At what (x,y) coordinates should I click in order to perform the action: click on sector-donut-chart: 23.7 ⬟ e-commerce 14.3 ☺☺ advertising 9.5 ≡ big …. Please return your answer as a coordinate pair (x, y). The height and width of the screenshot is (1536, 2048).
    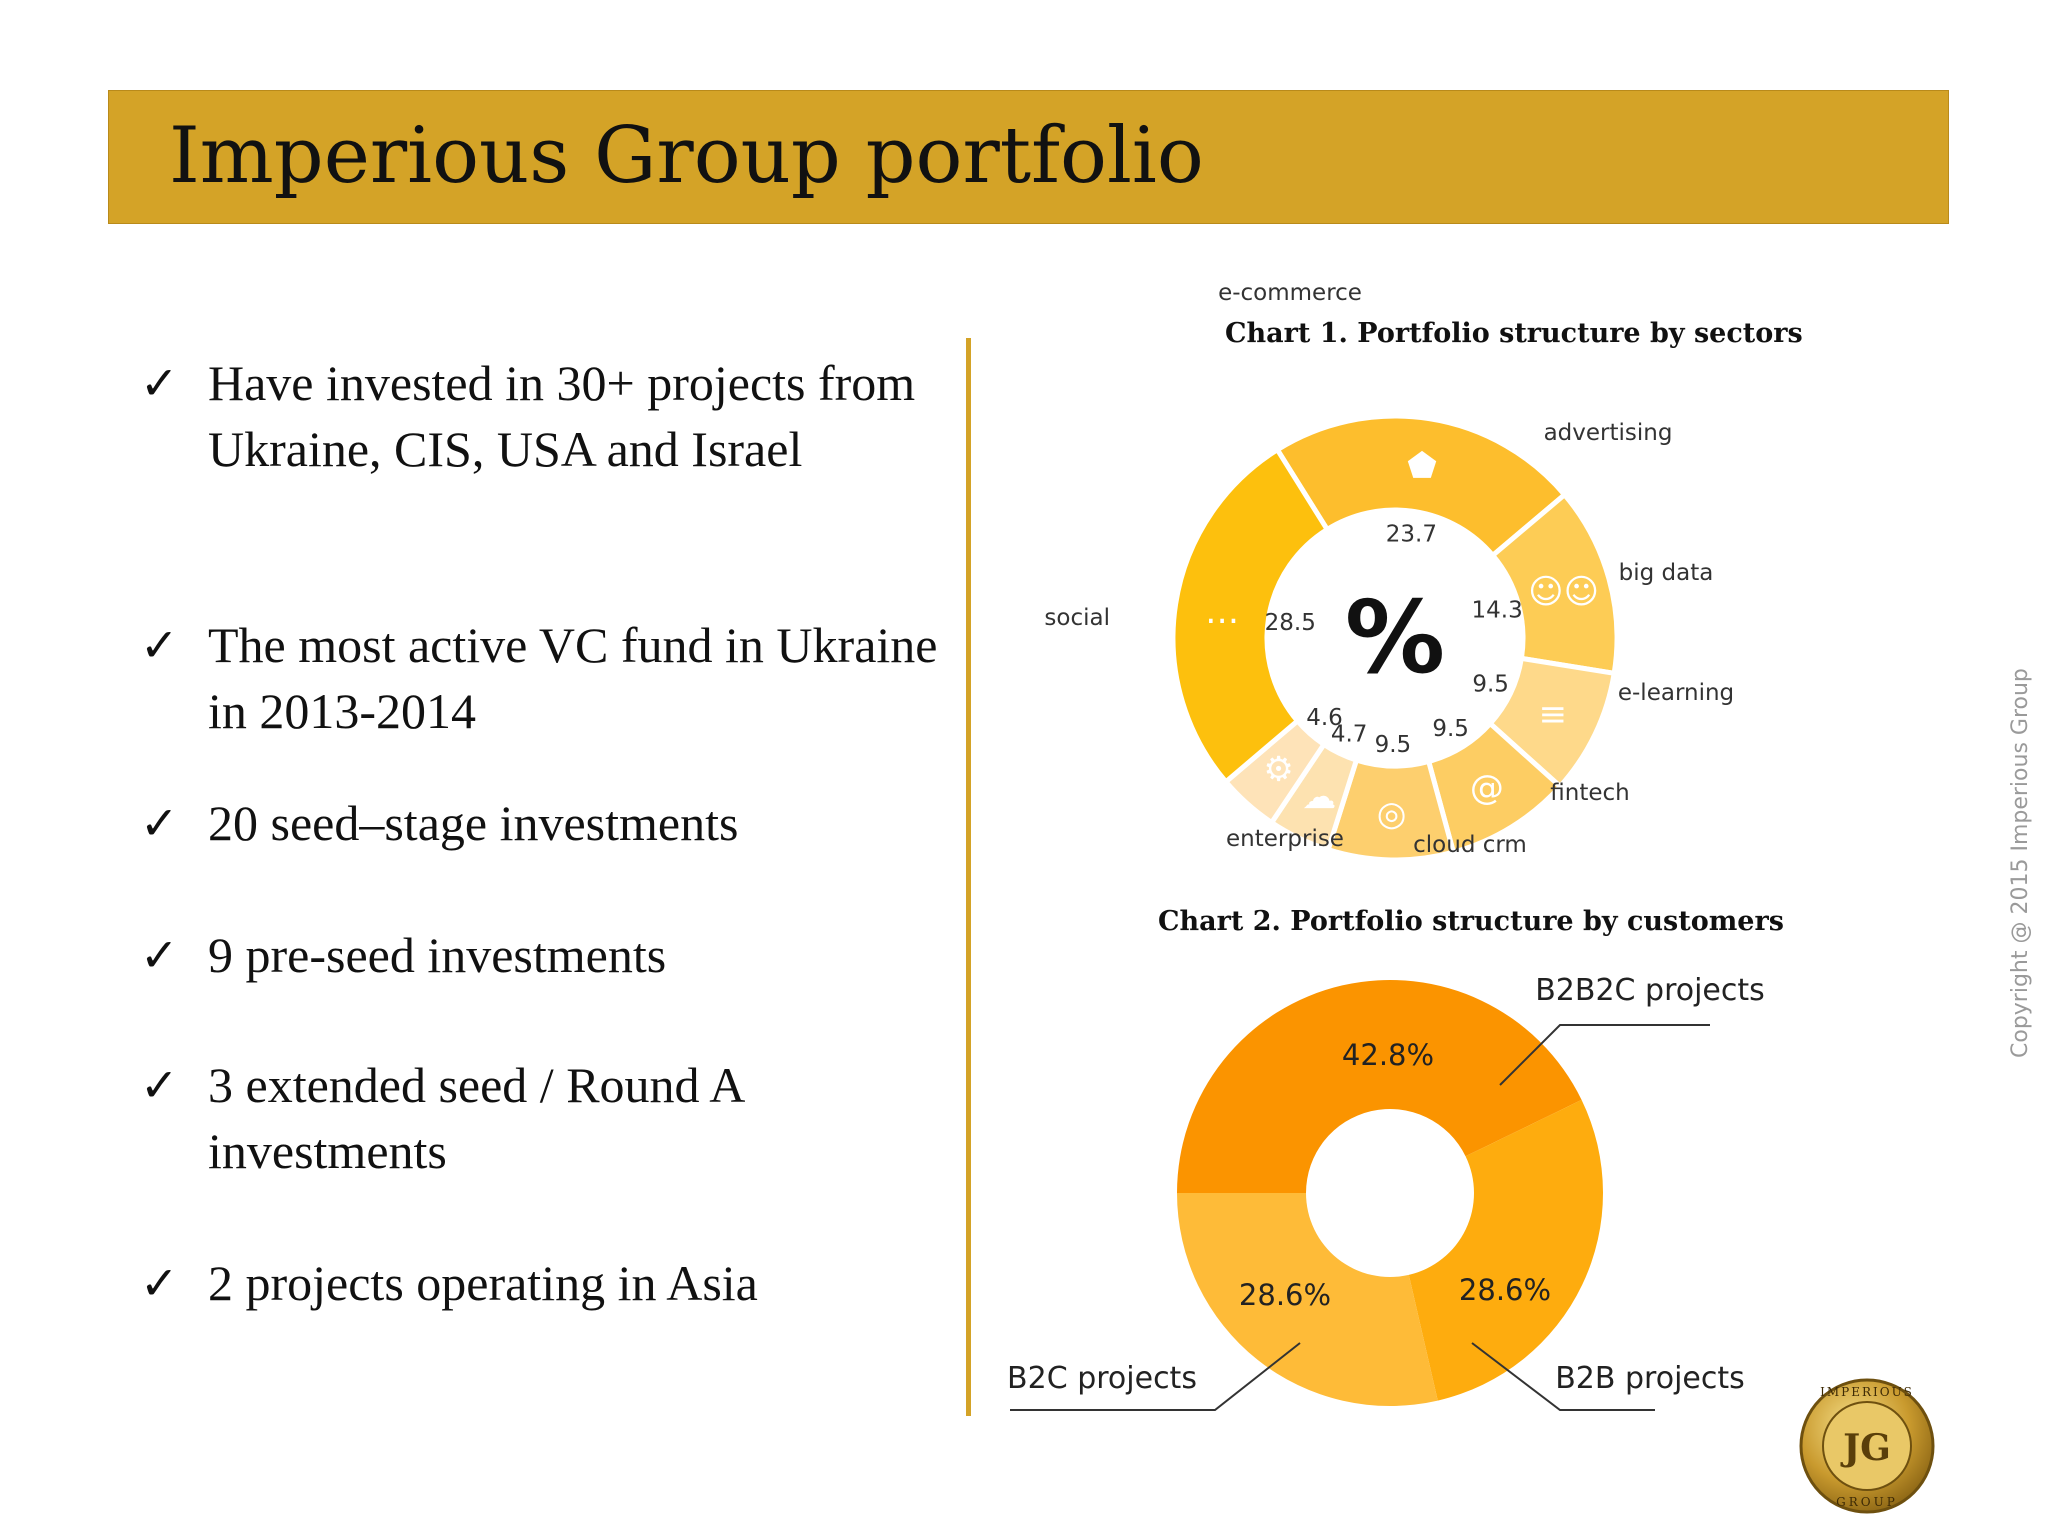
    Looking at the image, I should click on (1389, 571).